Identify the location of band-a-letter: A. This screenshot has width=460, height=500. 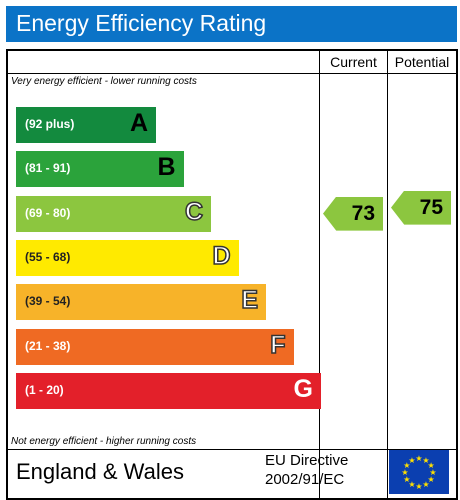
(138, 123).